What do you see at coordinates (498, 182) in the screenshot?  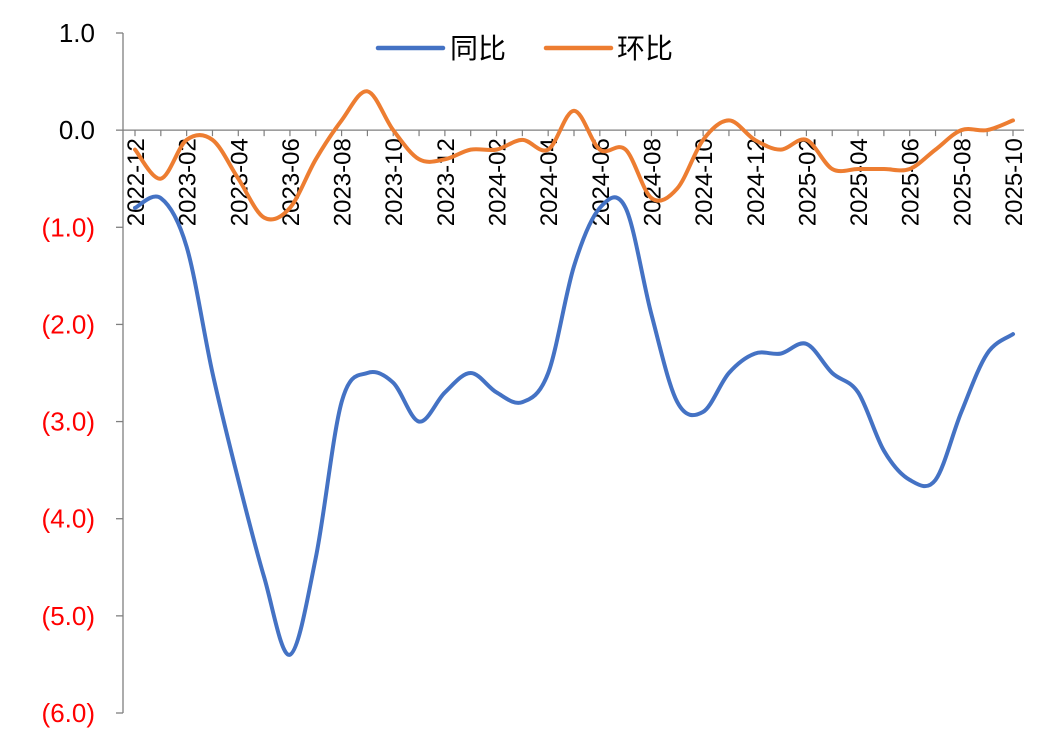 I see `x-tick-label: 2024-02` at bounding box center [498, 182].